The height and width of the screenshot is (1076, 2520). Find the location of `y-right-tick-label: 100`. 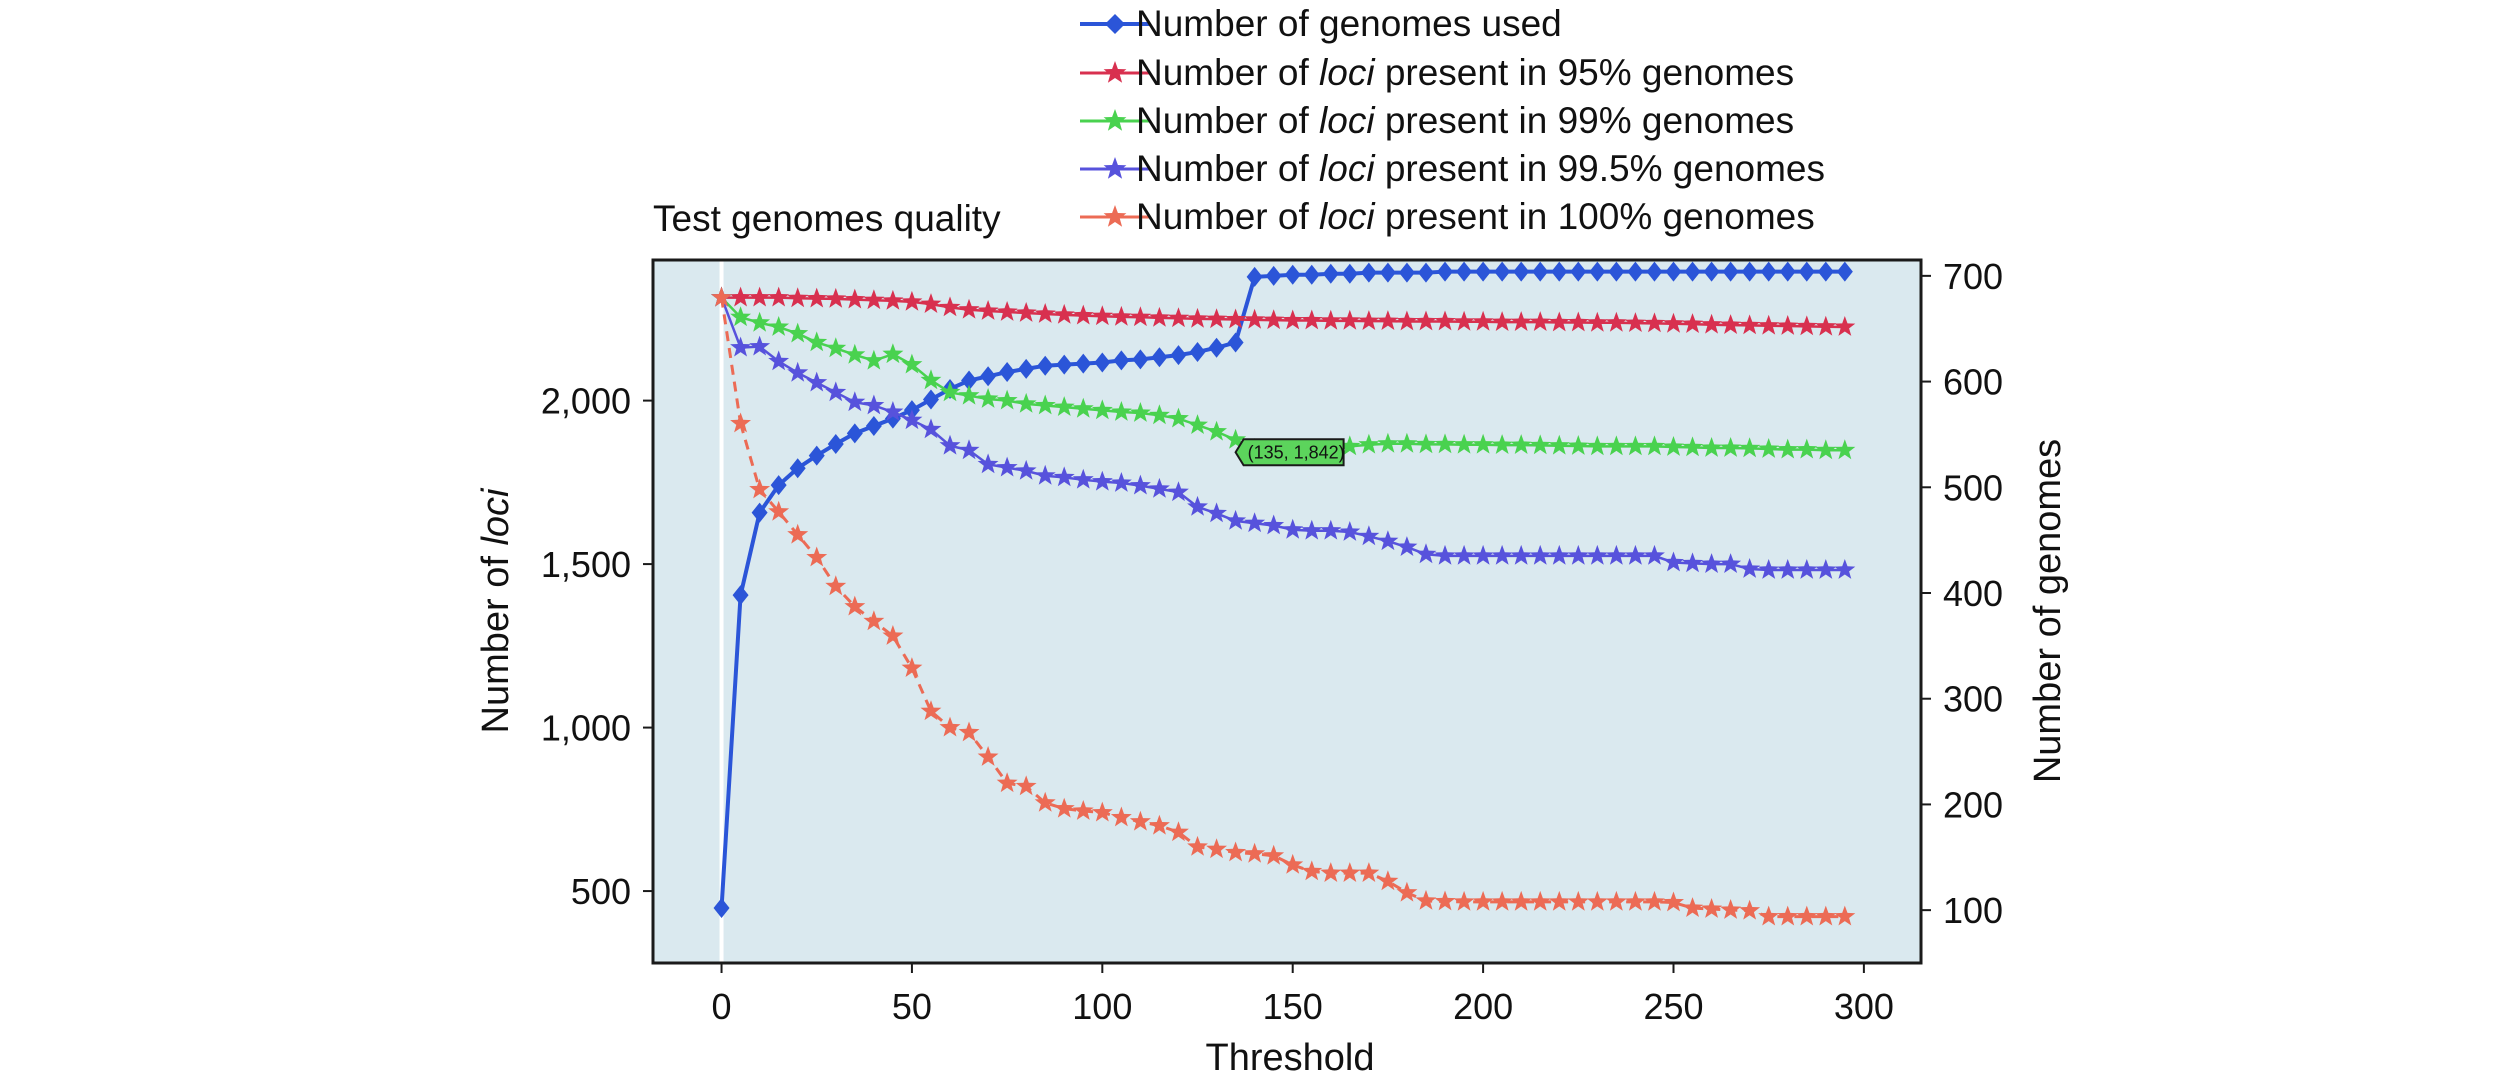

y-right-tick-label: 100 is located at coordinates (1973, 910).